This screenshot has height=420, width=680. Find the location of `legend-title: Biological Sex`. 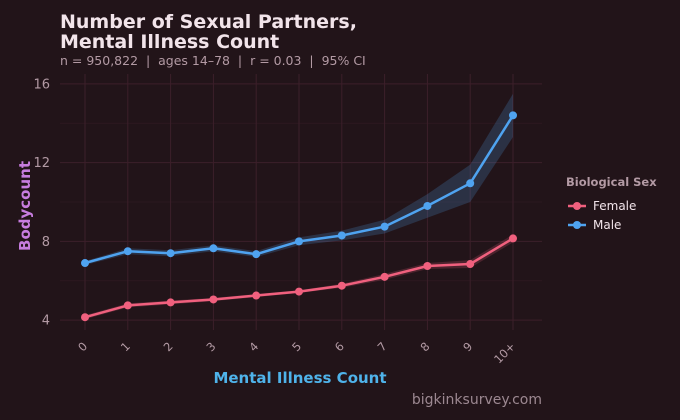

legend-title: Biological Sex is located at coordinates (611, 182).